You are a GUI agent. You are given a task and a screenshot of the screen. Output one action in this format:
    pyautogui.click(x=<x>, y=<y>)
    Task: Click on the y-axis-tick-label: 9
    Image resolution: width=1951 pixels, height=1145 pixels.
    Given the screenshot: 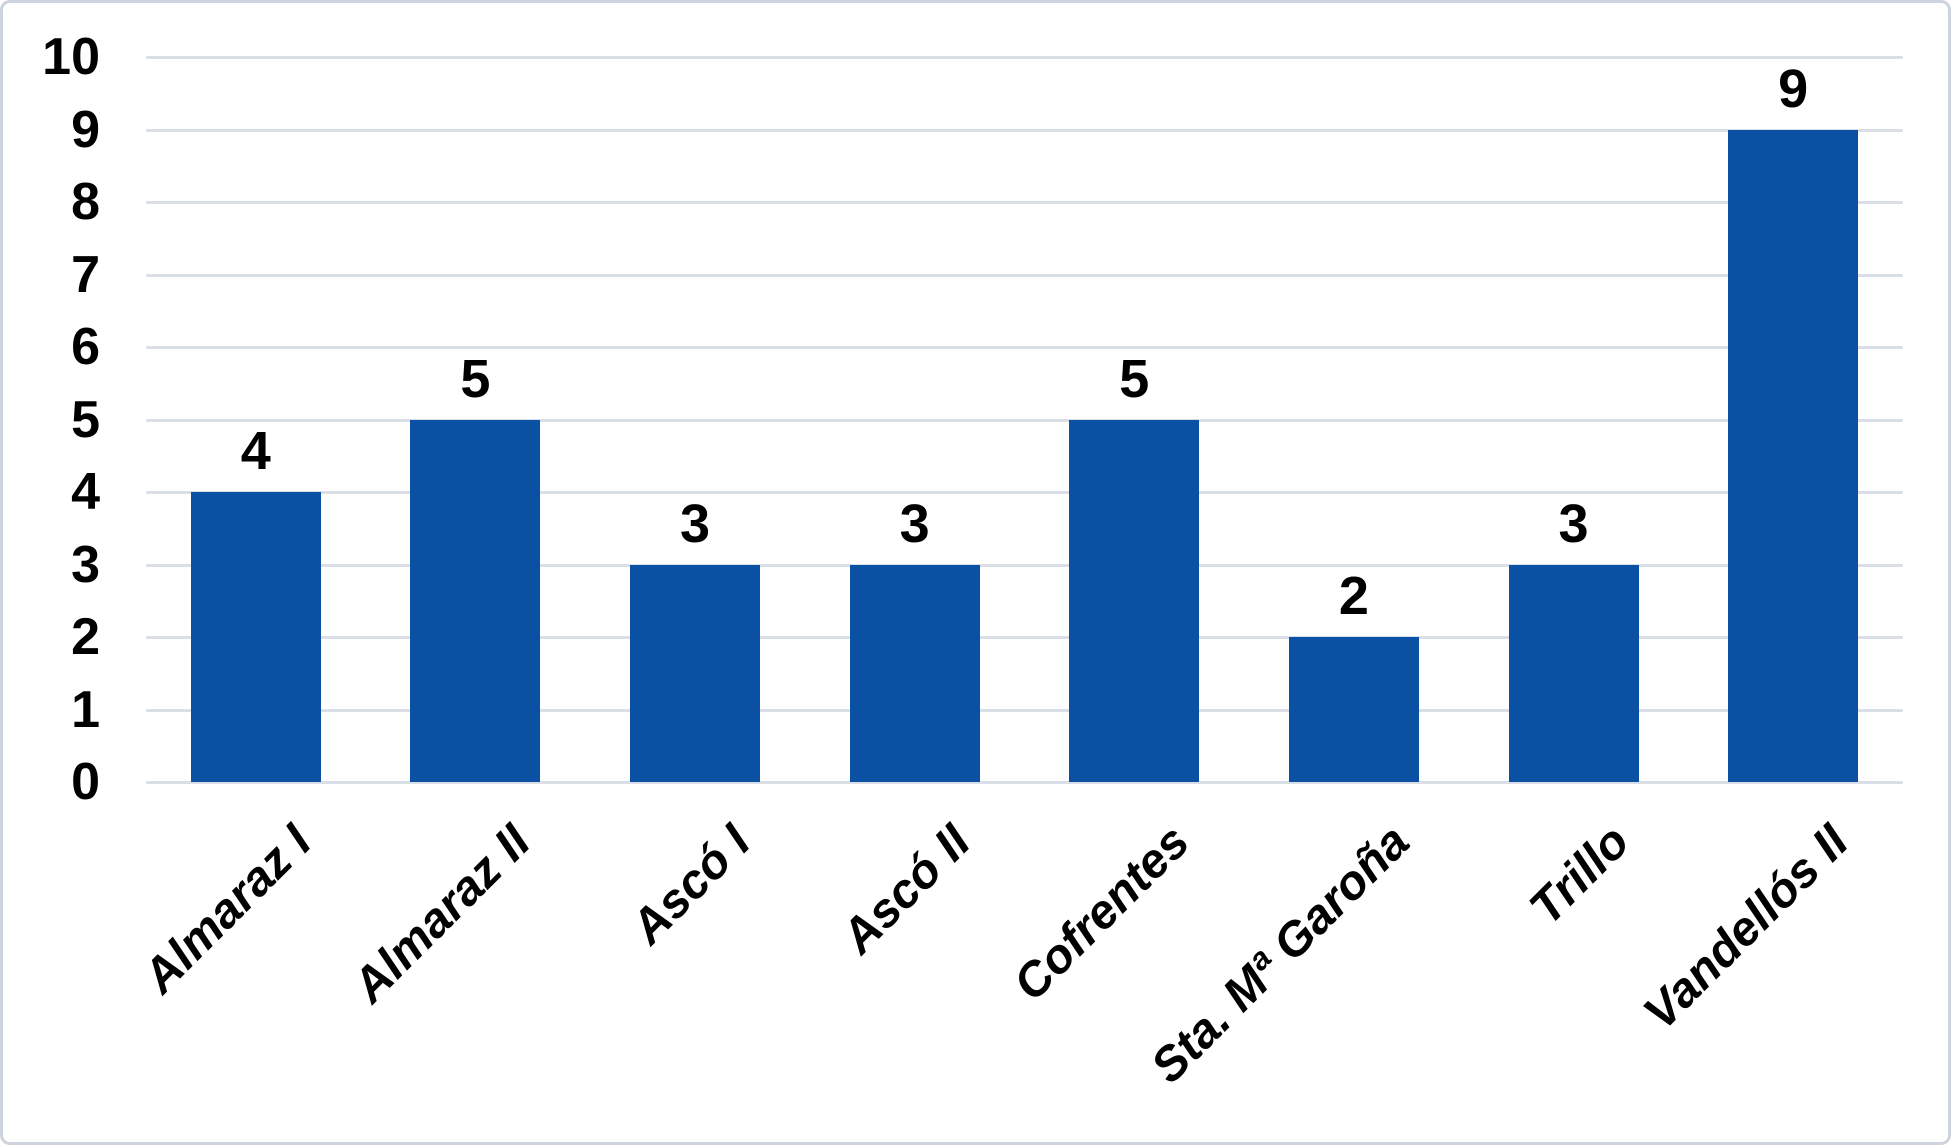 What is the action you would take?
    pyautogui.click(x=85, y=129)
    